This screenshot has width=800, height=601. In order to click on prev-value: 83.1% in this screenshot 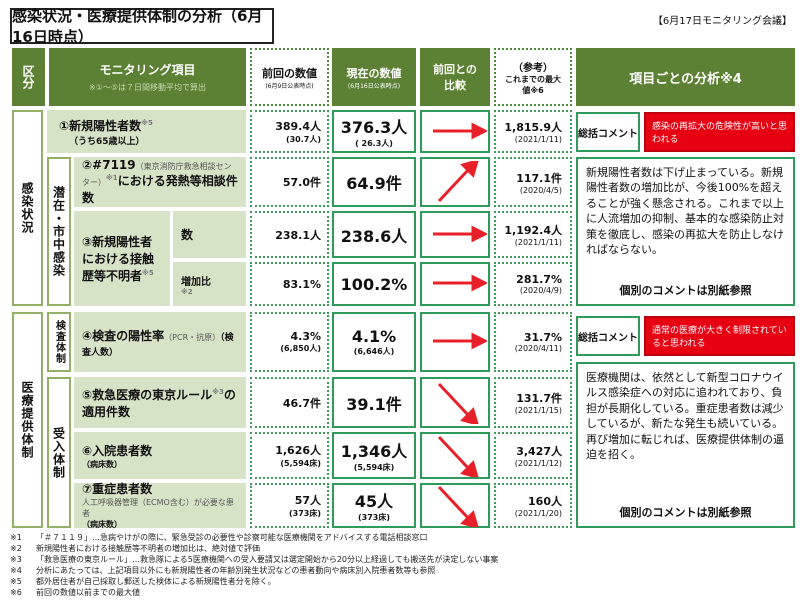, I will do `click(301, 284)`.